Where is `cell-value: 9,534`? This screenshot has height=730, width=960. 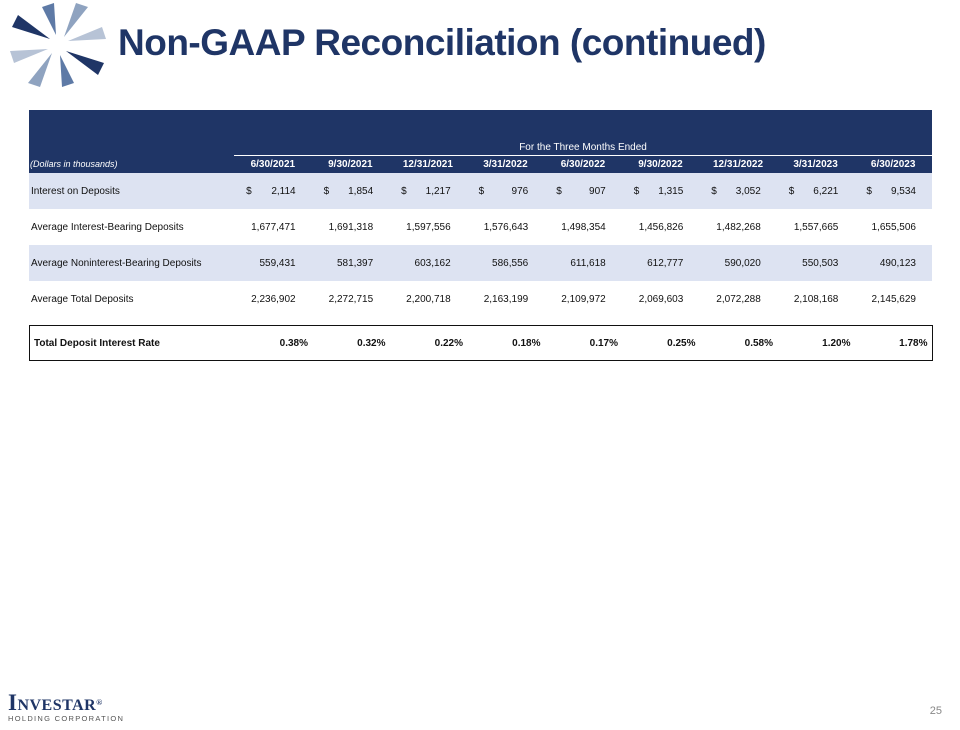 cell-value: 9,534 is located at coordinates (903, 191).